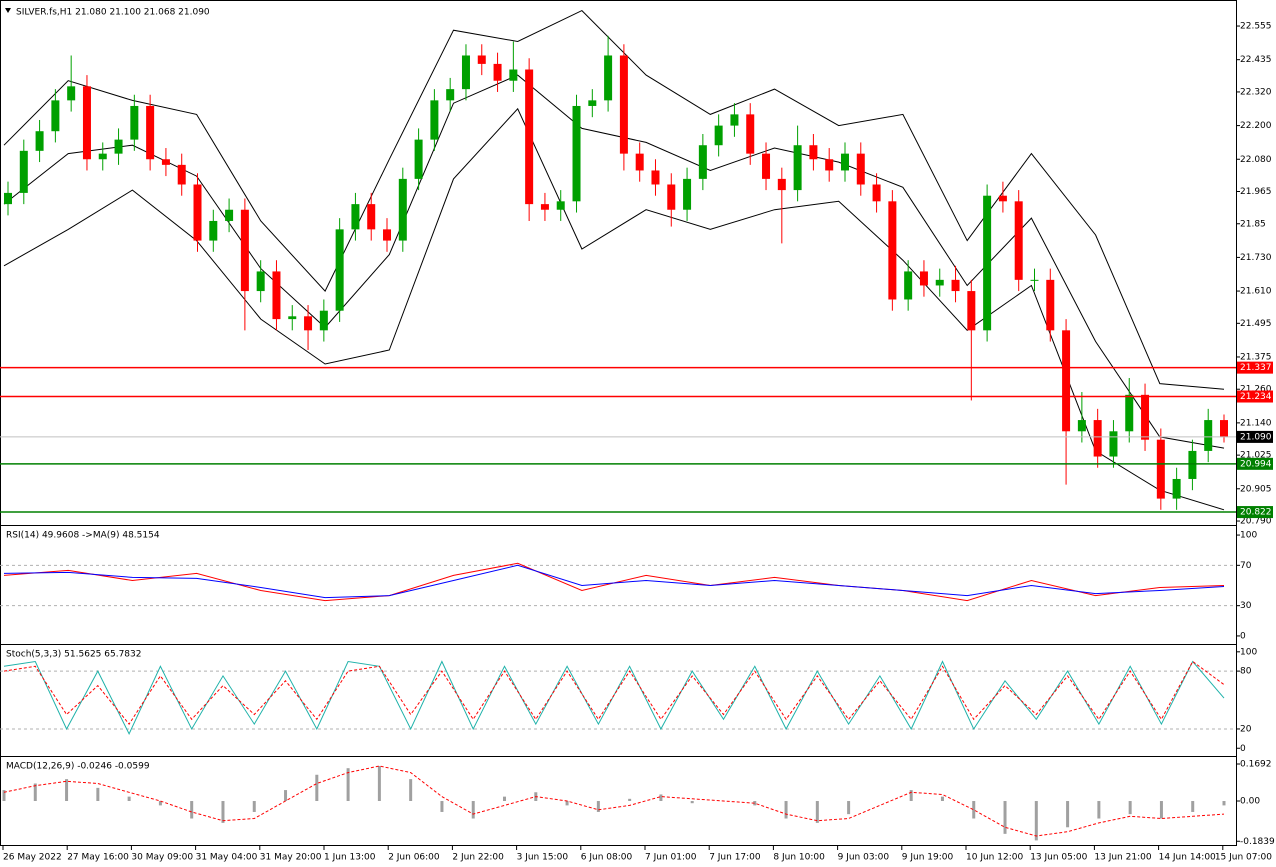 Image resolution: width=1276 pixels, height=867 pixels. I want to click on y-tick-label: 22.200, so click(1256, 126).